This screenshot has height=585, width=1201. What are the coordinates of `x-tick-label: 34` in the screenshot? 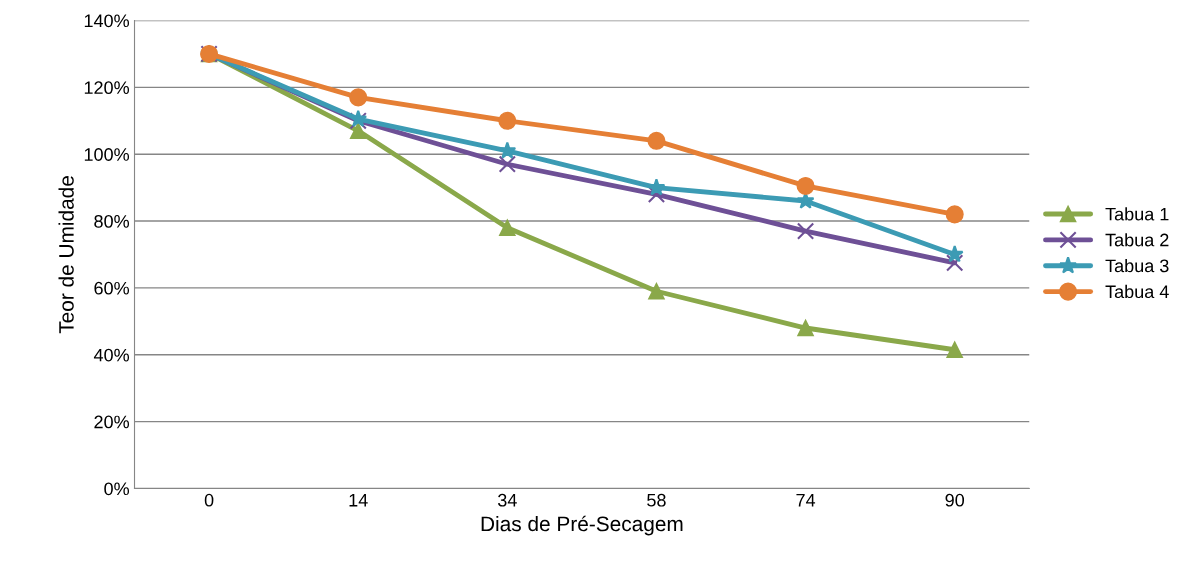 It's located at (507, 500).